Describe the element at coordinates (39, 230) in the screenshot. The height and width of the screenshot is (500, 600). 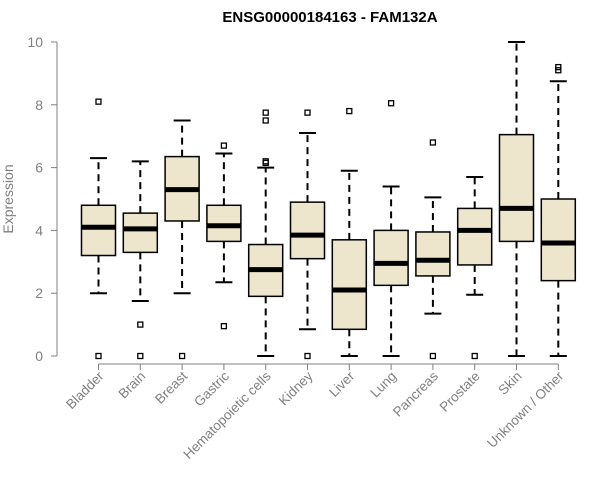
I see `y-tick-label: 4` at that location.